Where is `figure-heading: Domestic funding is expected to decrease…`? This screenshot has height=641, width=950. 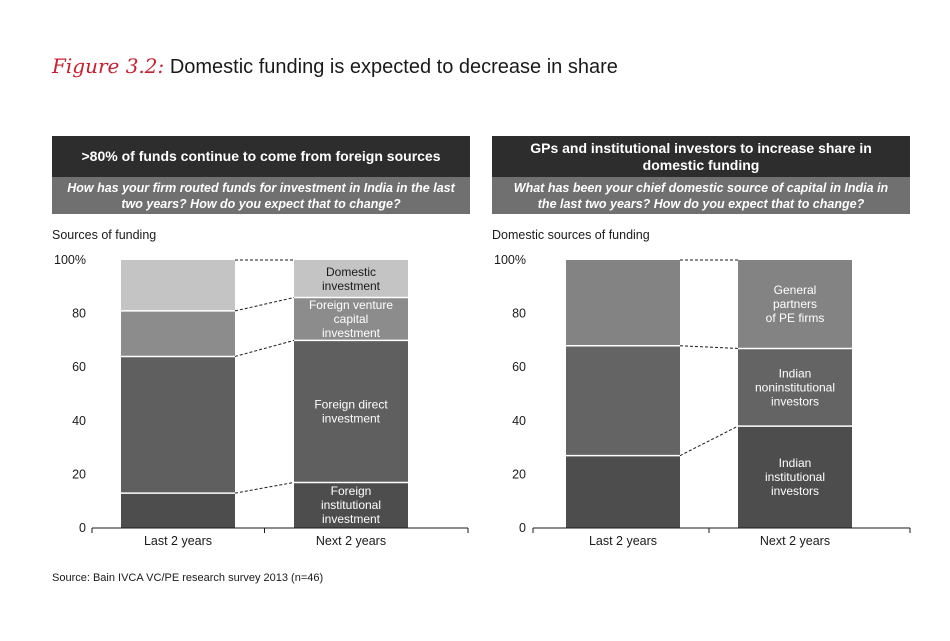 figure-heading: Domestic funding is expected to decrease… is located at coordinates (393, 67).